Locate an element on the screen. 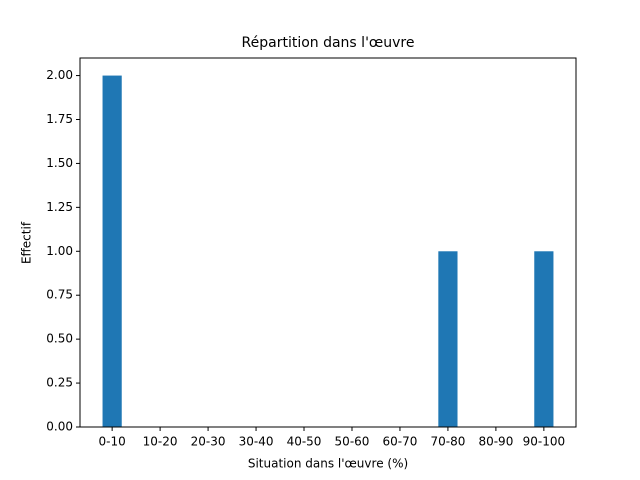 The height and width of the screenshot is (480, 640). y-tick-label: 0.50 is located at coordinates (59, 339).